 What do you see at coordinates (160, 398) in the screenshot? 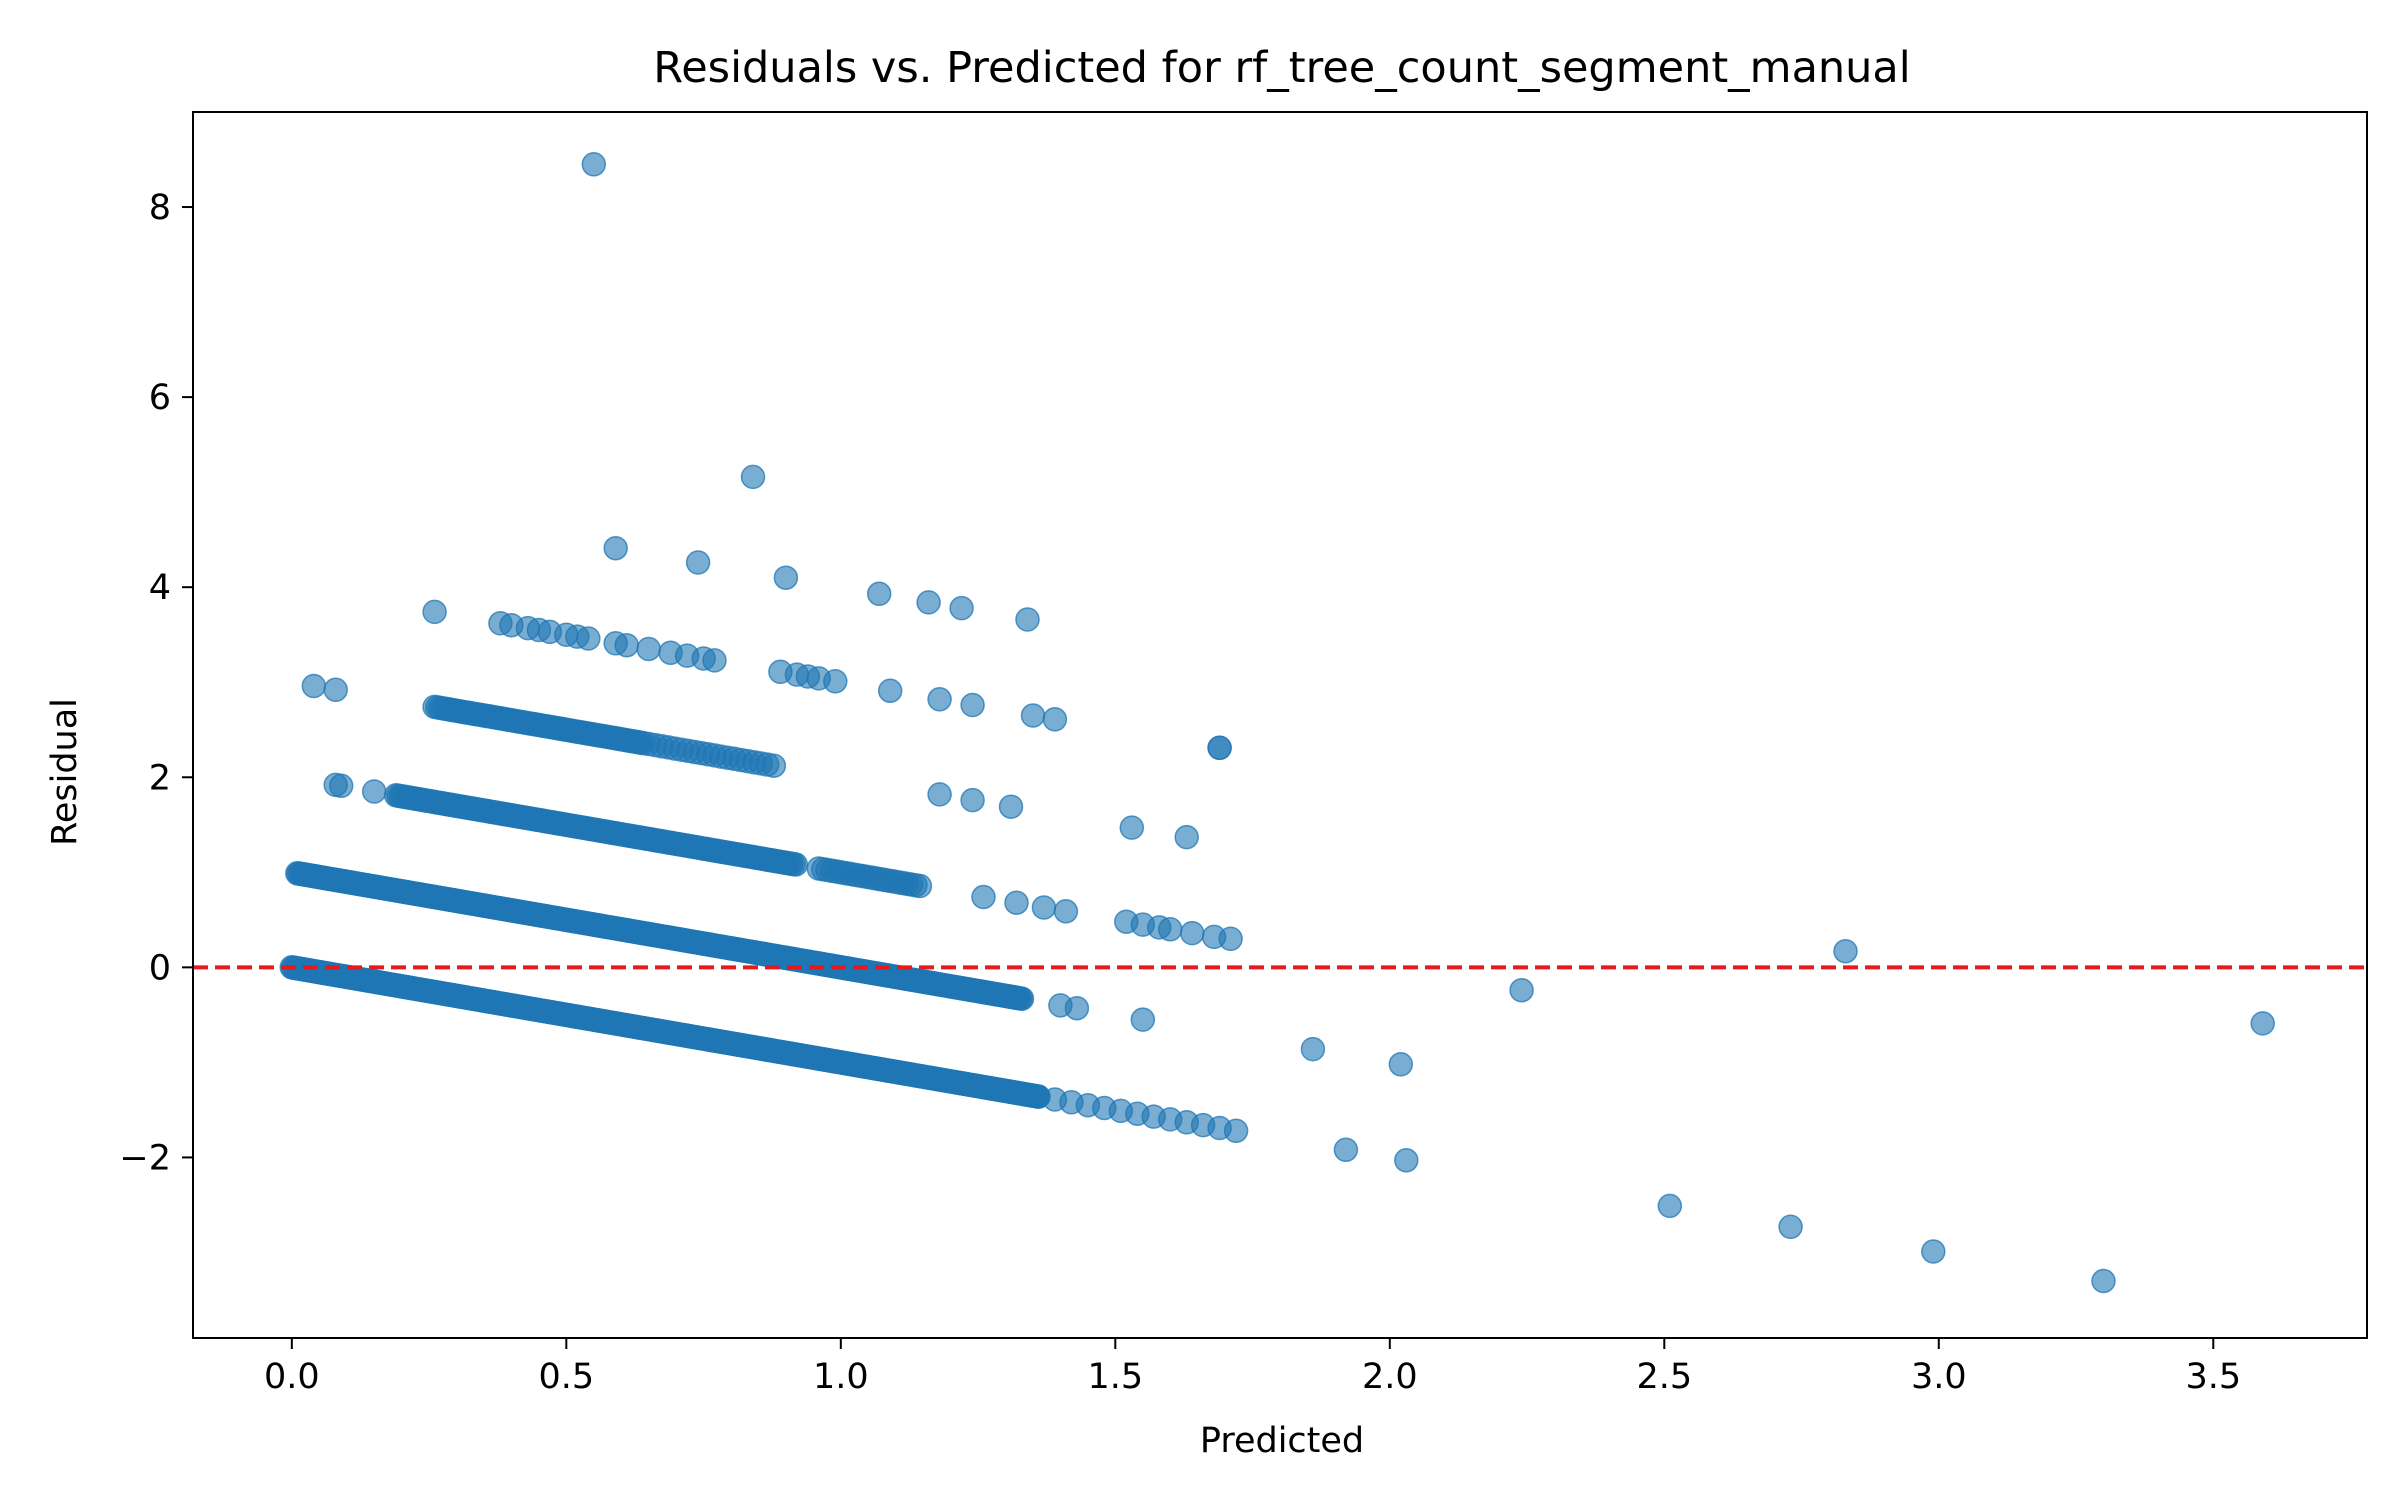
I see `y-tick-label: 6` at bounding box center [160, 398].